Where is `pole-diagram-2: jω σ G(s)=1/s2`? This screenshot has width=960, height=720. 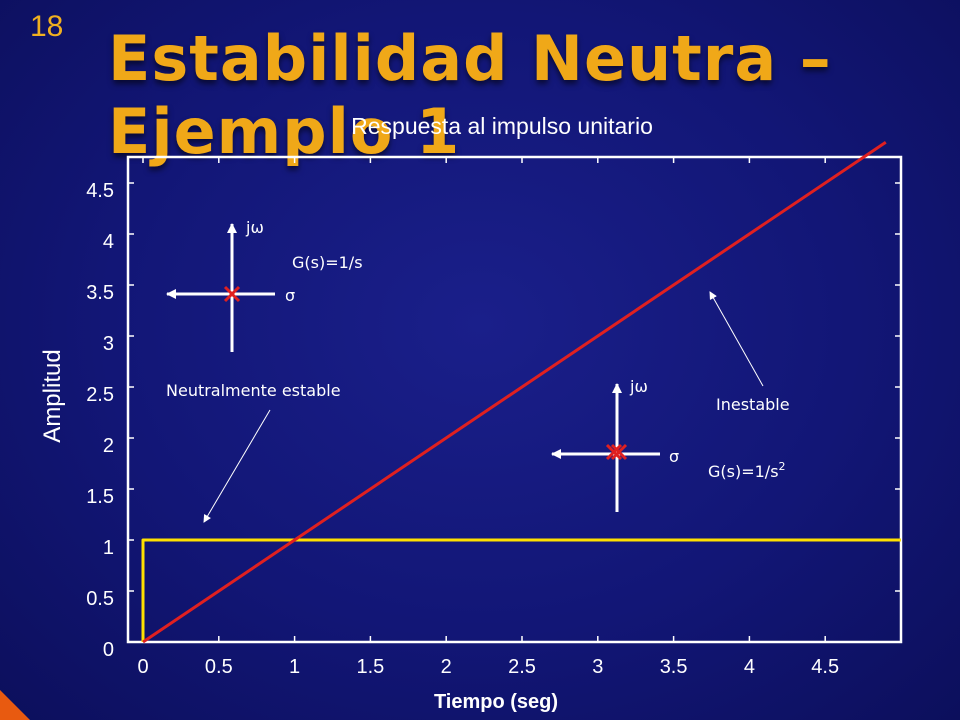
pole-diagram-2: jω σ G(s)=1/s2 is located at coordinates (668, 444).